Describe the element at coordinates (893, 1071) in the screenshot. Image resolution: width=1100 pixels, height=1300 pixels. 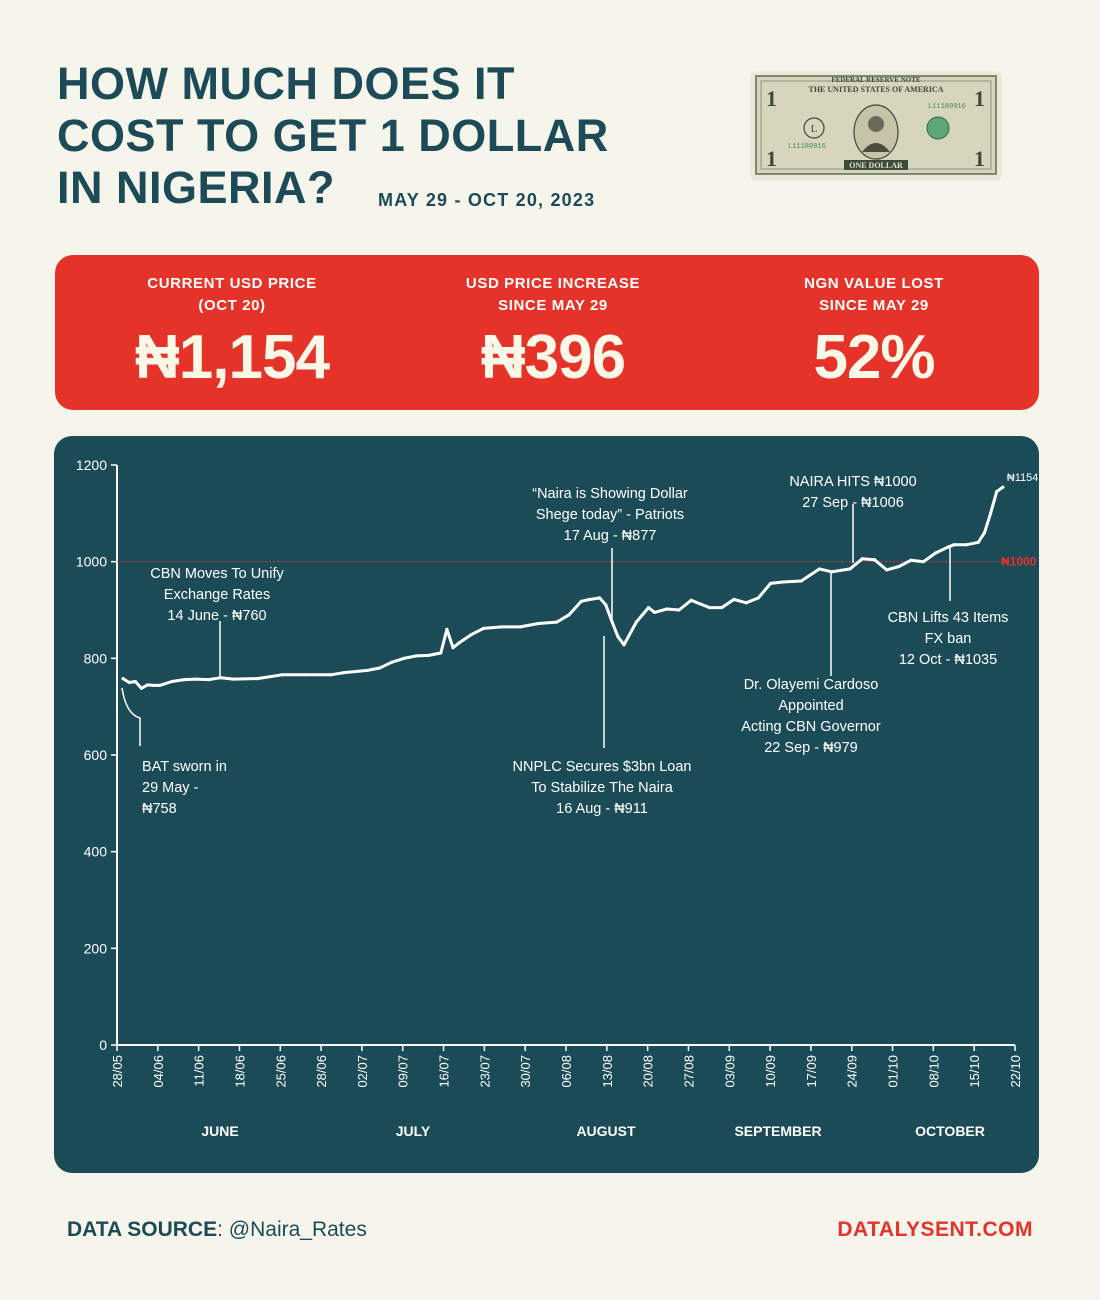
I see `x-tick-label: 01/10` at that location.